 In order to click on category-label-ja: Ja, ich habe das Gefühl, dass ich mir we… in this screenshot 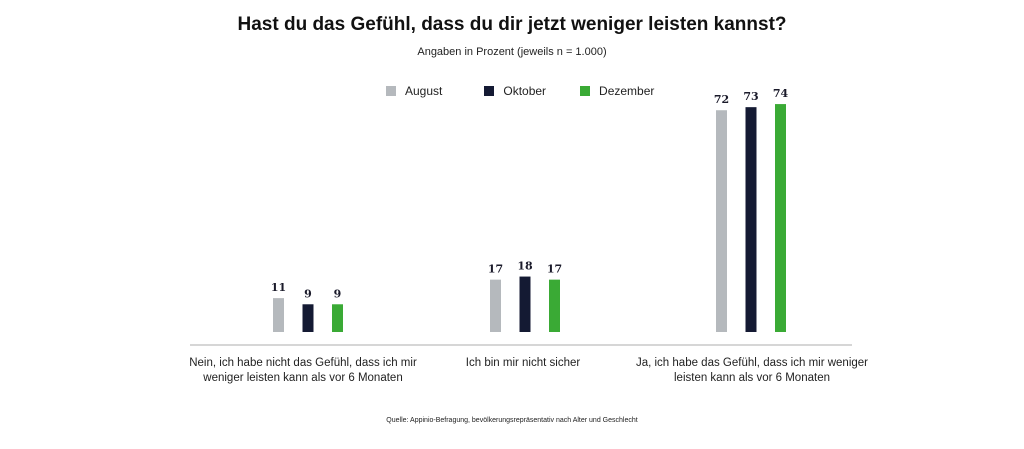, I will do `click(752, 370)`.